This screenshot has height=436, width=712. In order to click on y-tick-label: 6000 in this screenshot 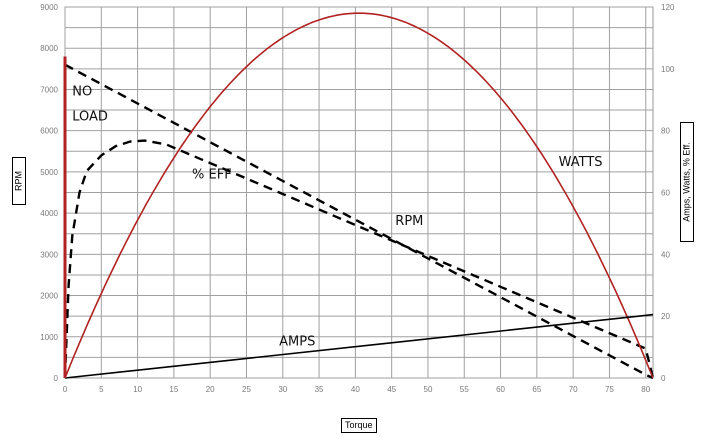, I will do `click(49, 131)`.